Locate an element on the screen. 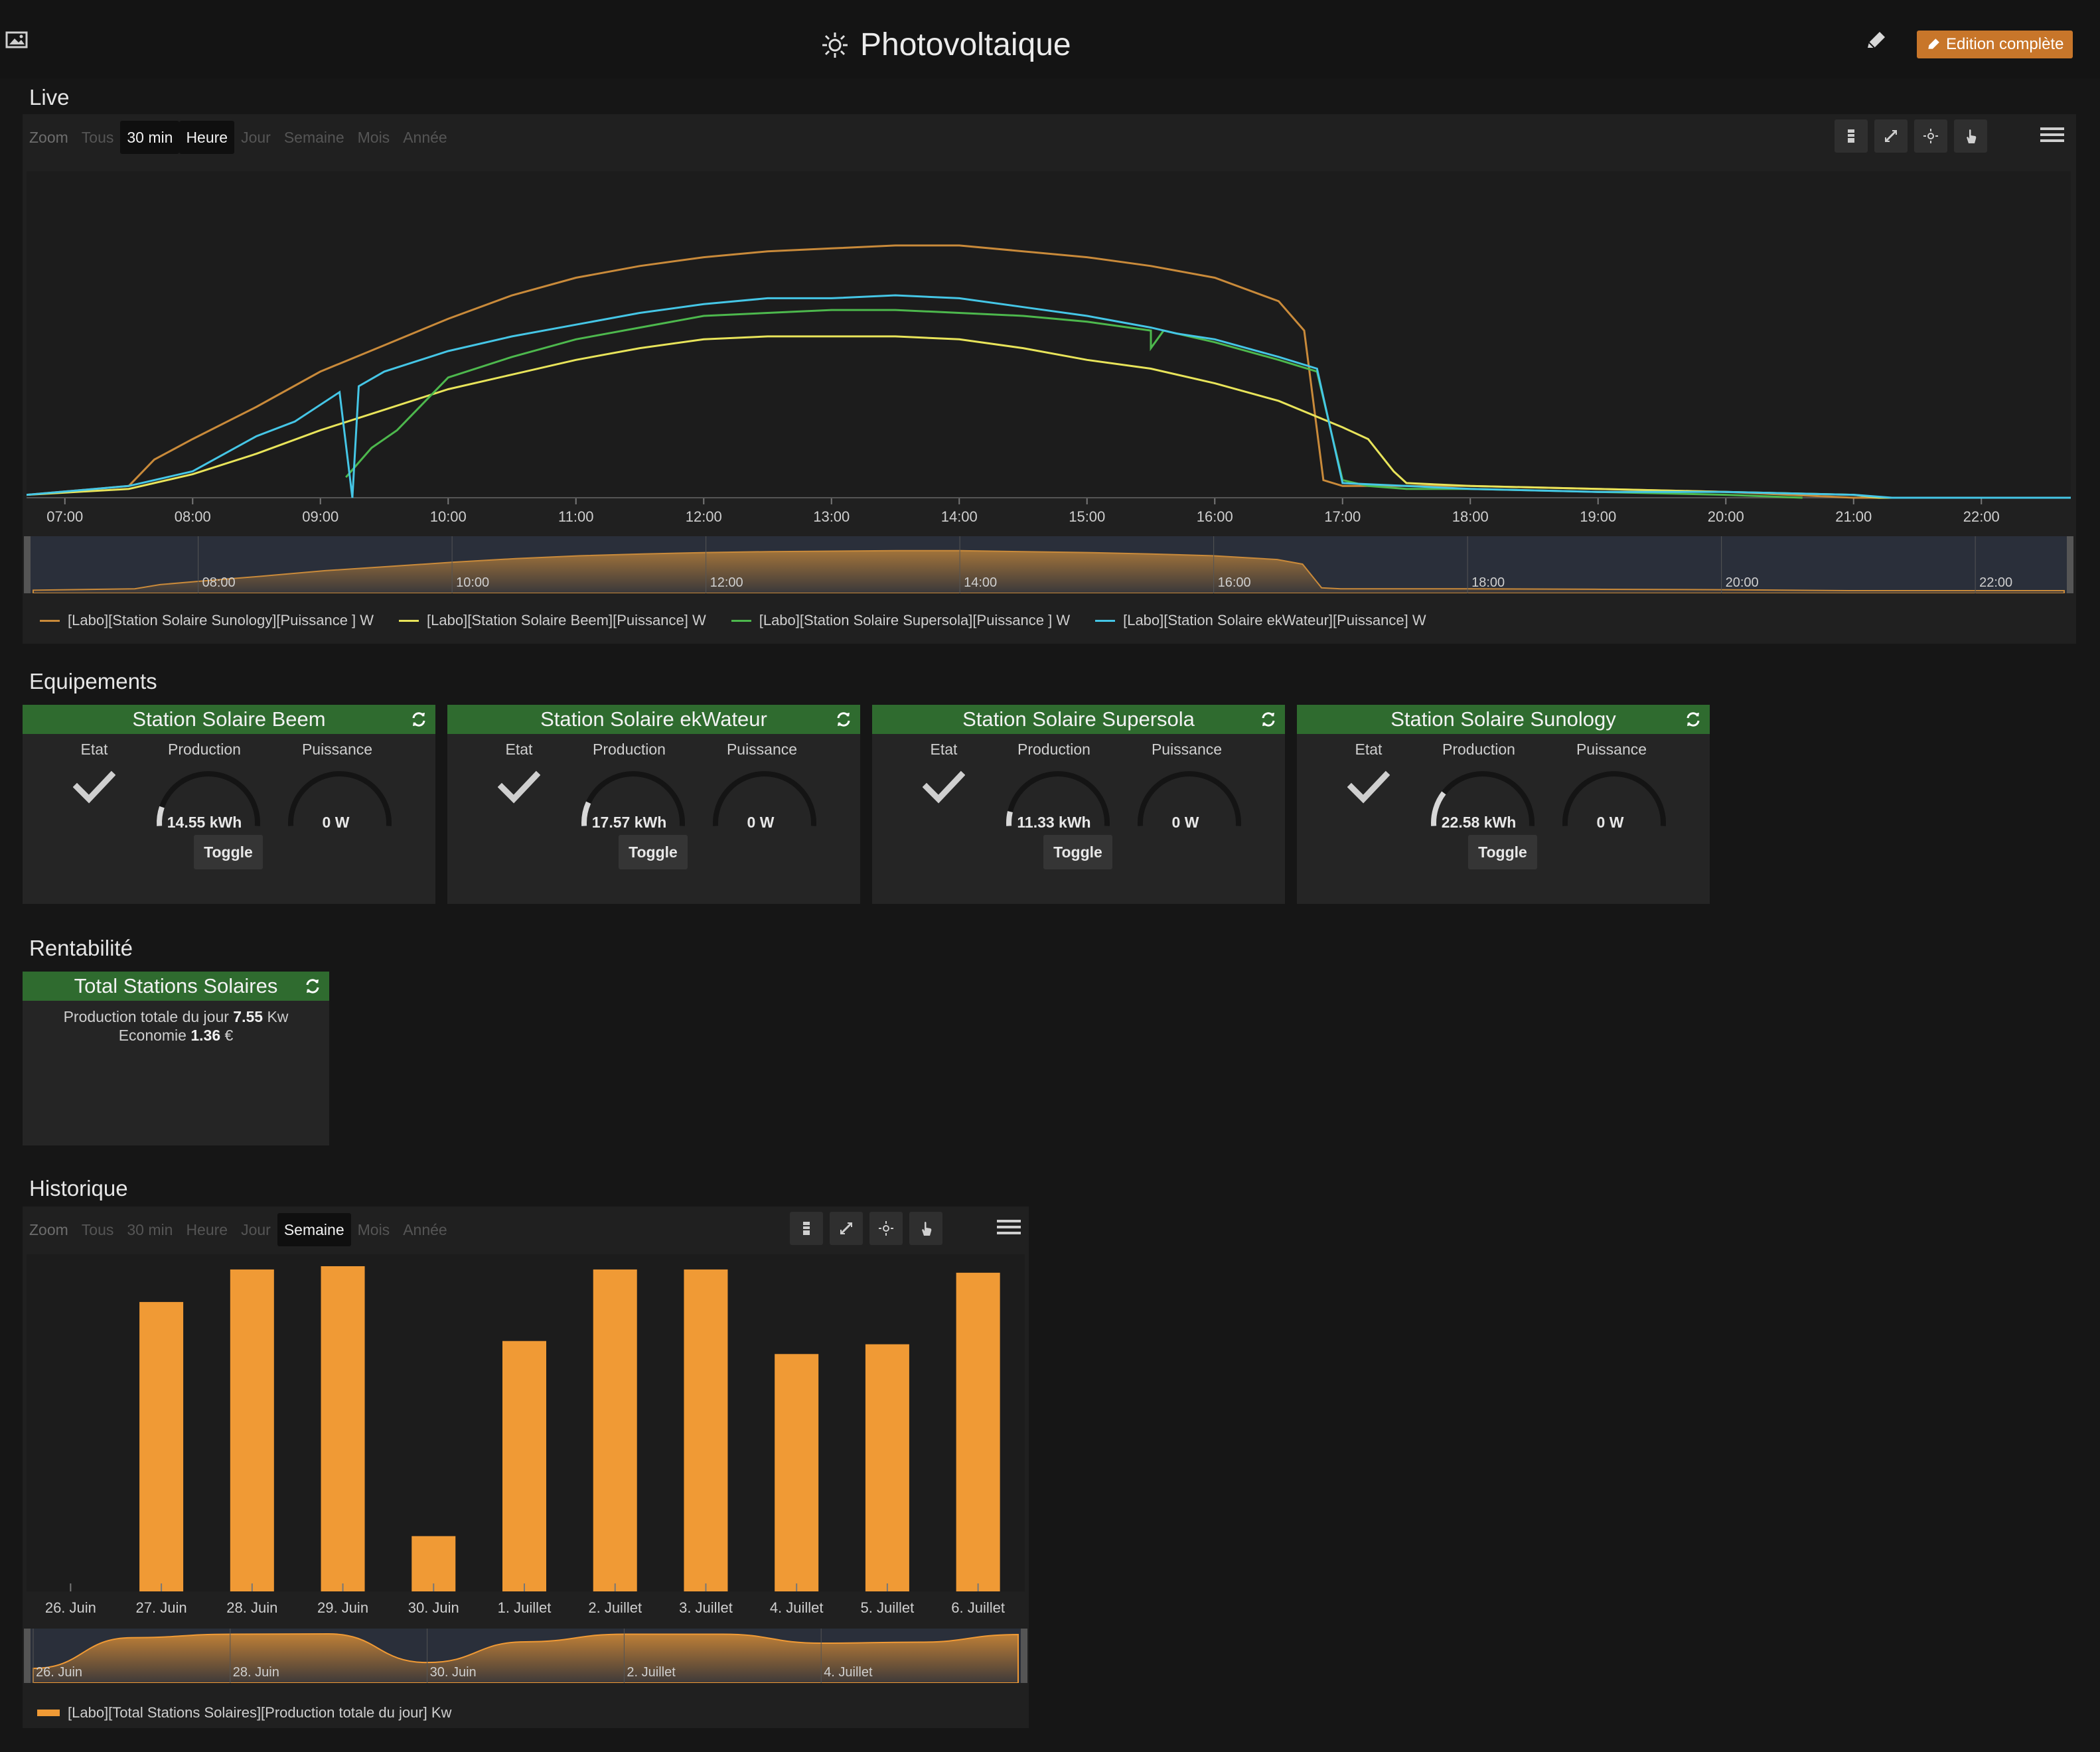  power-label: Puissance is located at coordinates (337, 750).